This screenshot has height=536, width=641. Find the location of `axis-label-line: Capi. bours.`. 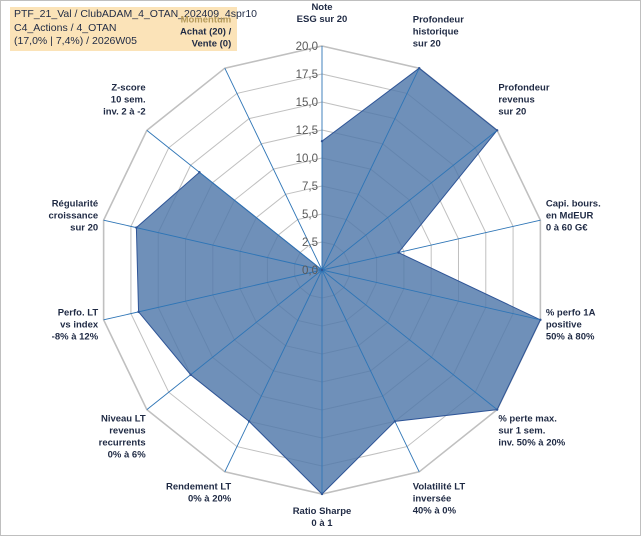

axis-label-line: Capi. bours. is located at coordinates (573, 203).